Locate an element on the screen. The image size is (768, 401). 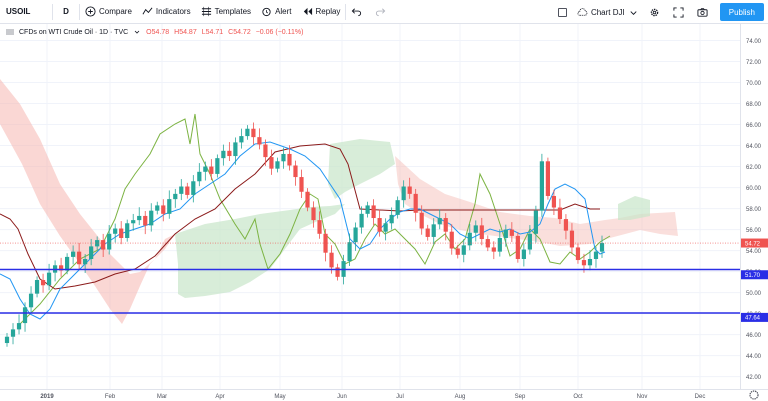
redo-button is located at coordinates (382, 12).